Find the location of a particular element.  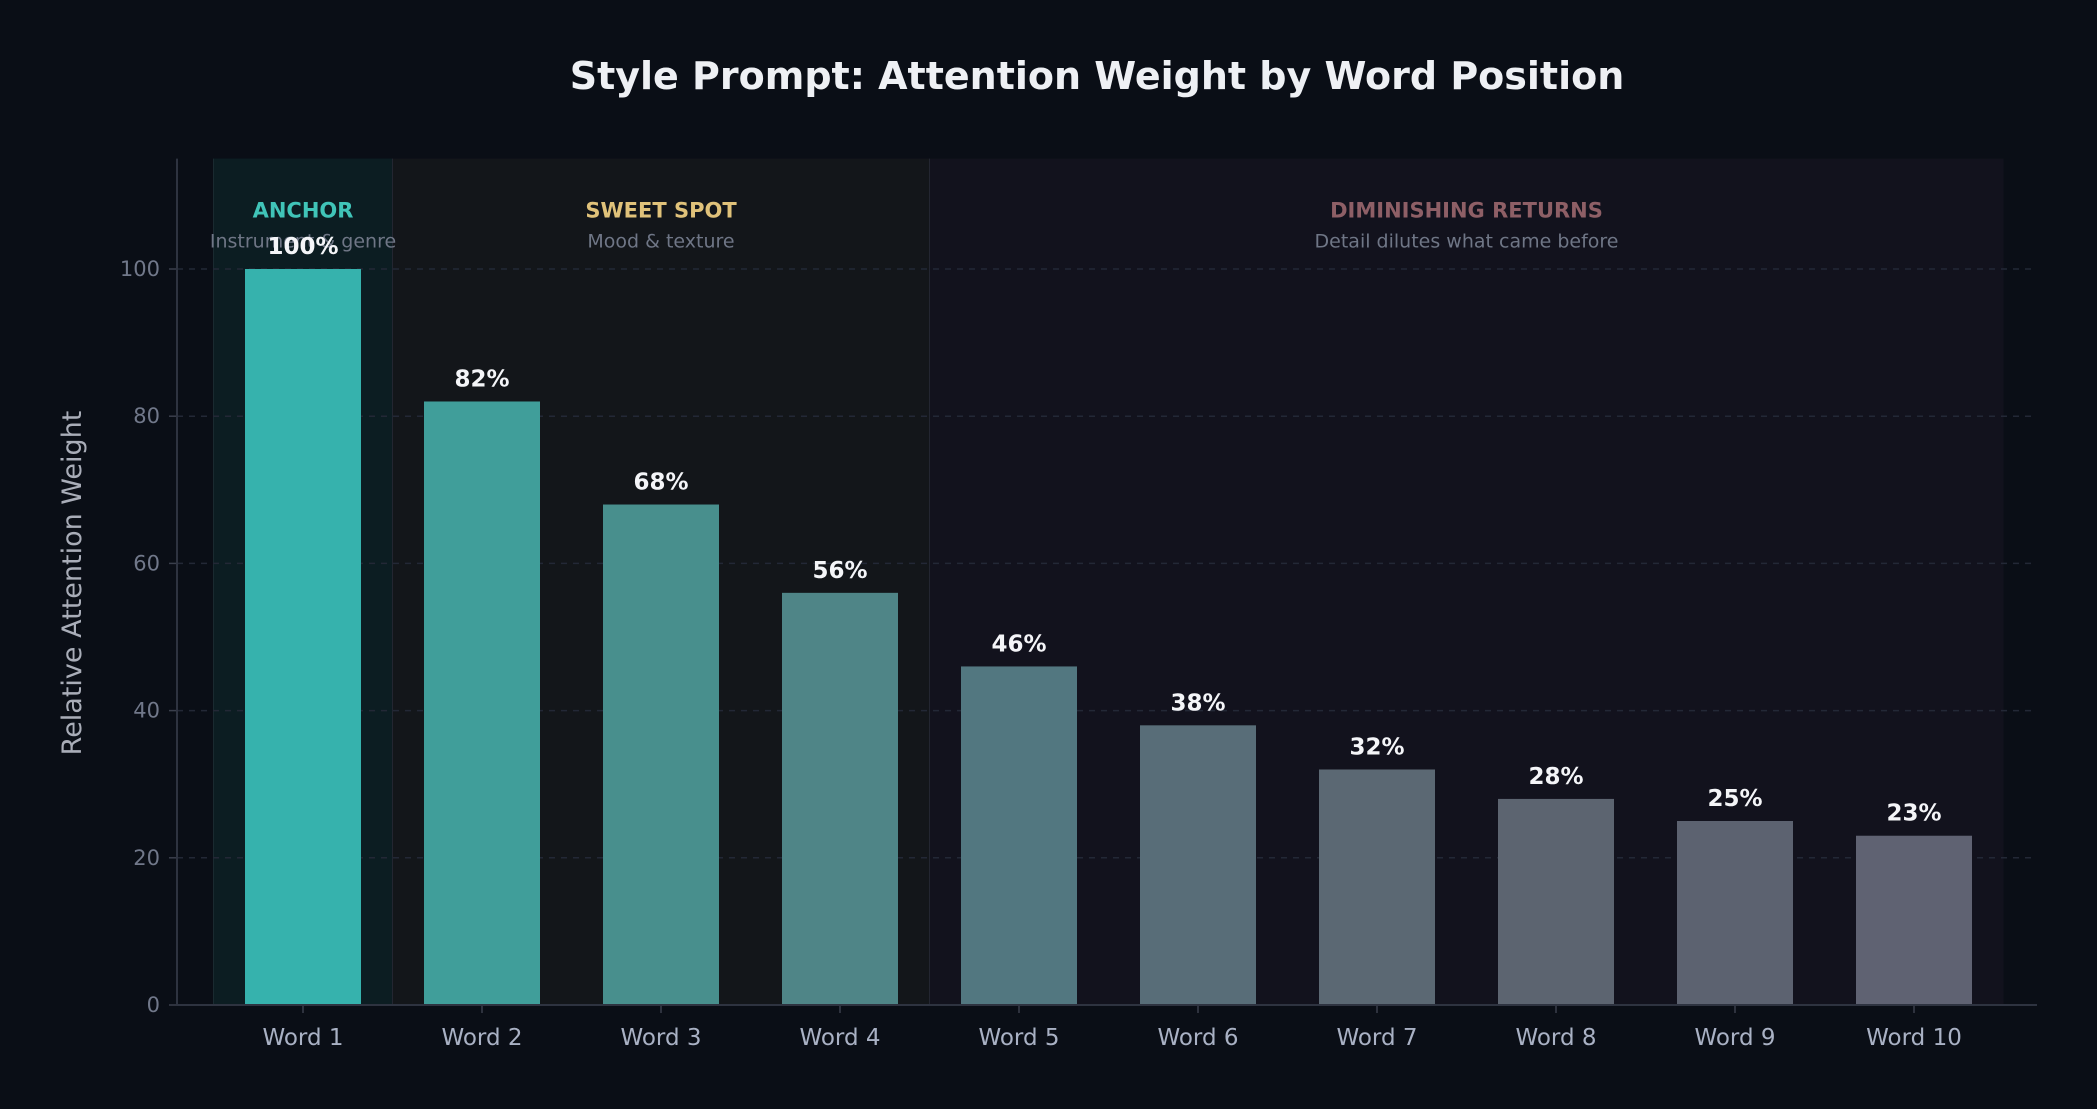

bar-value-label-4: 56% is located at coordinates (839, 571).